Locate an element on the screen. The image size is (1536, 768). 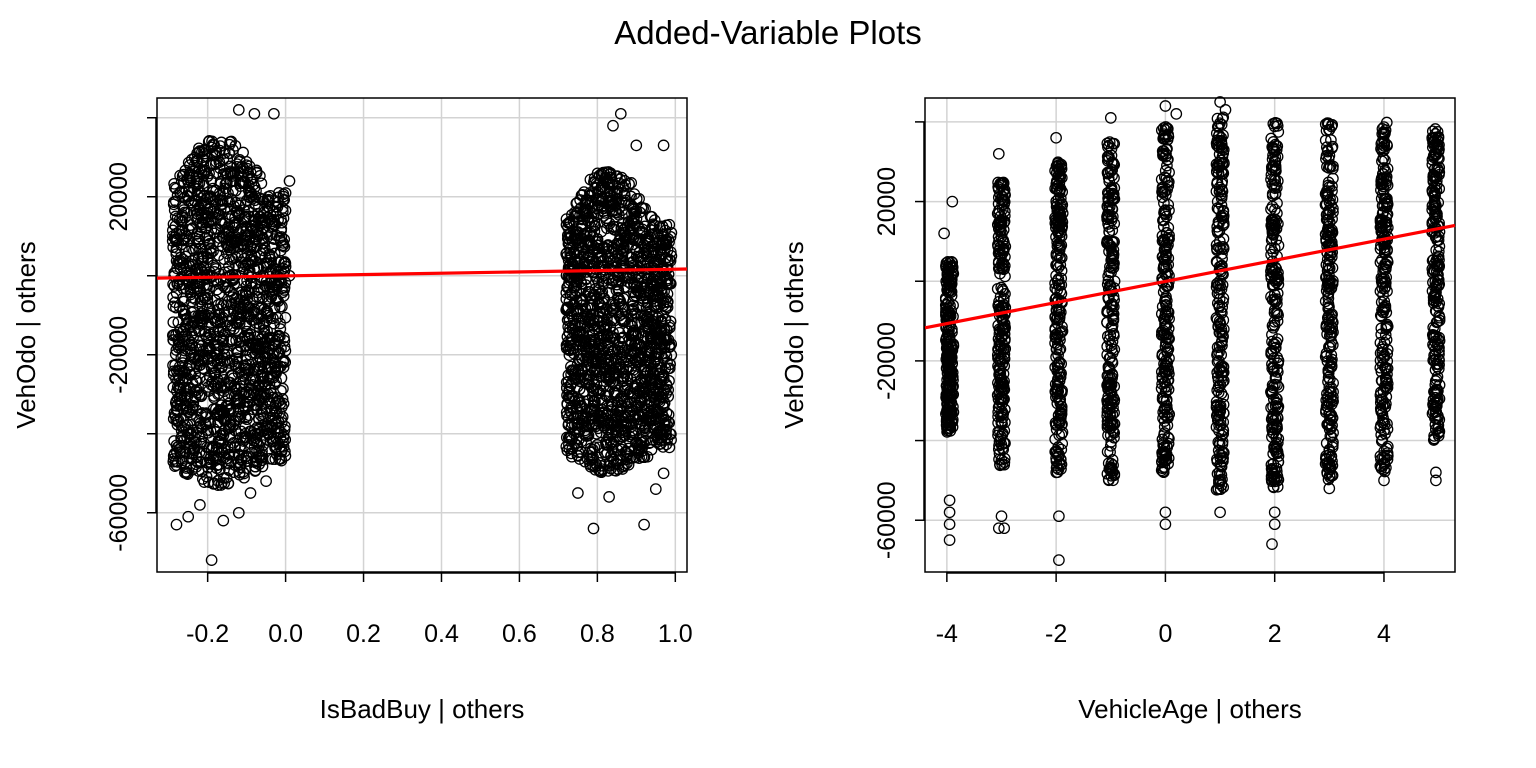
y-tick-label: -20000 is located at coordinates (119, 355).